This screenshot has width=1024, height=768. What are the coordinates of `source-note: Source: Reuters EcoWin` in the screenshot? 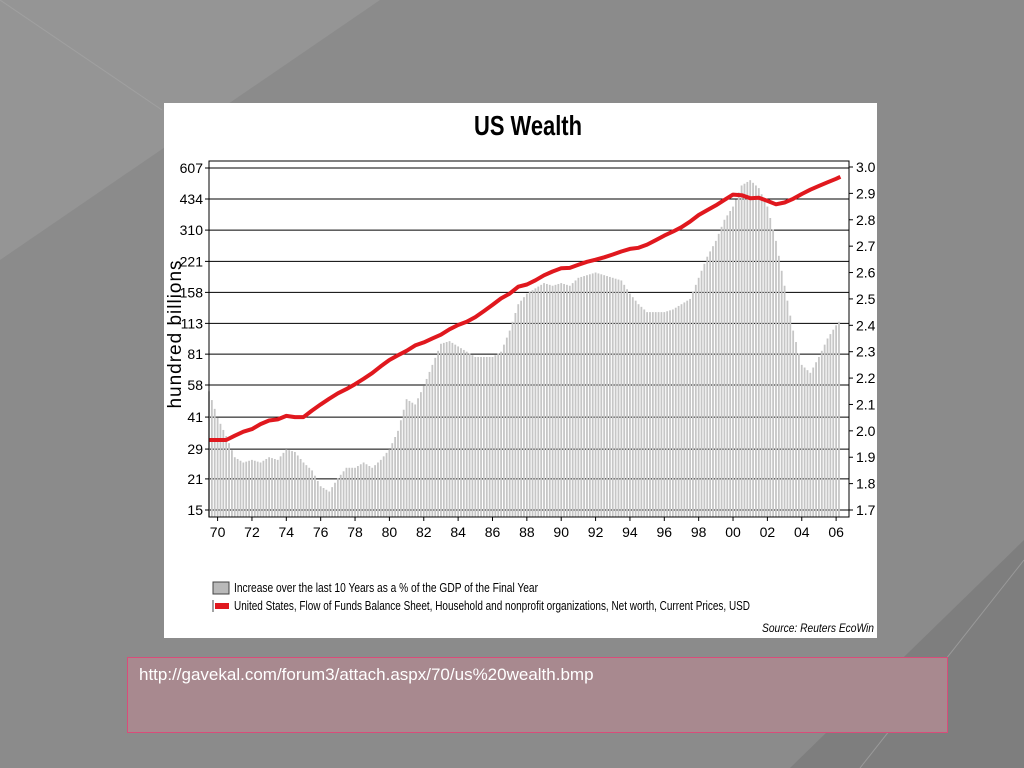 It's located at (818, 628).